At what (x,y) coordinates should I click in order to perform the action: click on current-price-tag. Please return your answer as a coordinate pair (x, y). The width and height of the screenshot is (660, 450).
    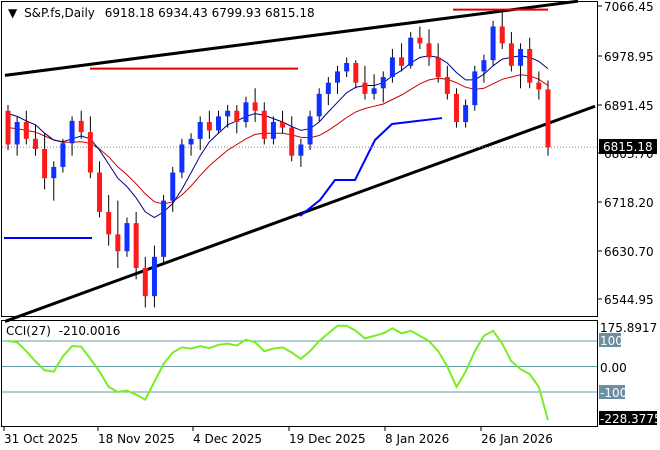
    Looking at the image, I should click on (628, 146).